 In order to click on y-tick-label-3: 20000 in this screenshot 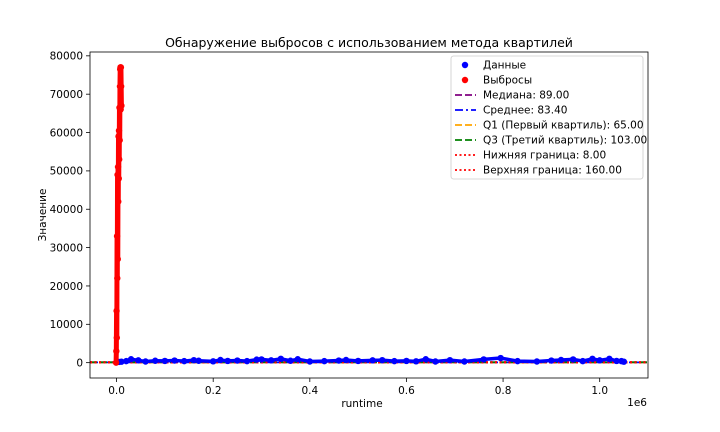, I will do `click(66, 287)`.